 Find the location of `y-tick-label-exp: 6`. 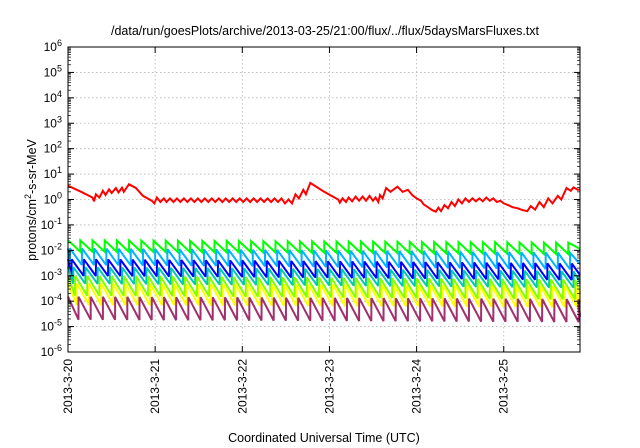

y-tick-label-exp: 6 is located at coordinates (59, 43).